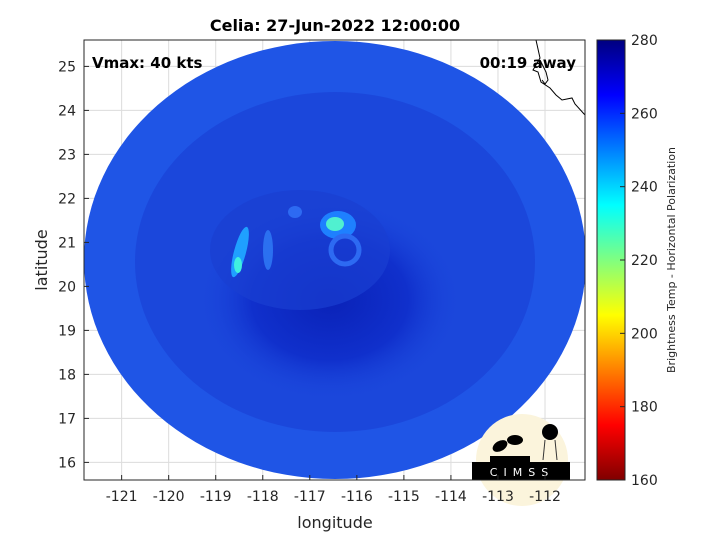 The height and width of the screenshot is (540, 720). Describe the element at coordinates (67, 67) in the screenshot. I see `y-tick-label: 25` at that location.